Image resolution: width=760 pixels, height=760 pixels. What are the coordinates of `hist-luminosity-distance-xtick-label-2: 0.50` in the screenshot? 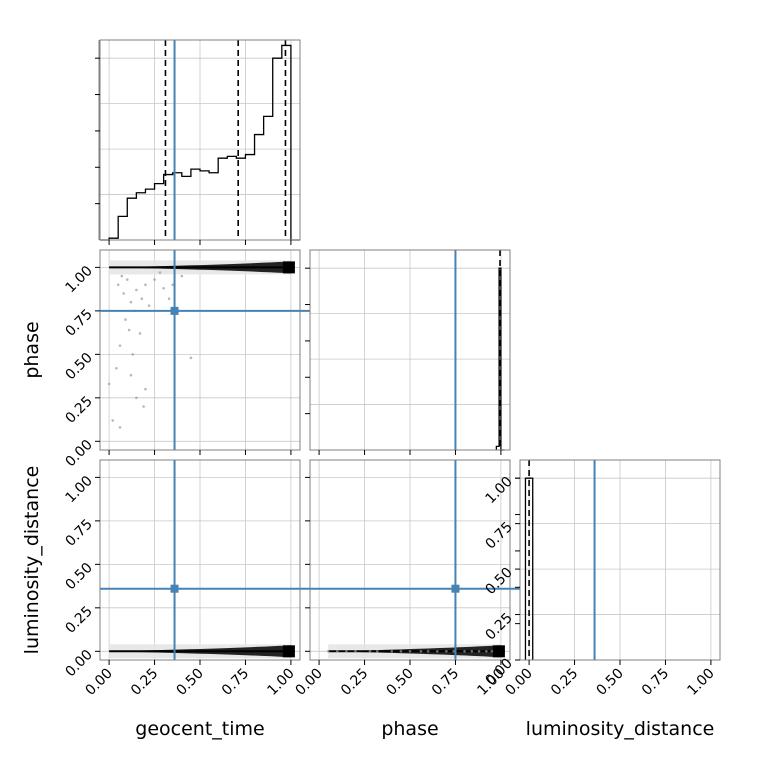 It's located at (609, 682).